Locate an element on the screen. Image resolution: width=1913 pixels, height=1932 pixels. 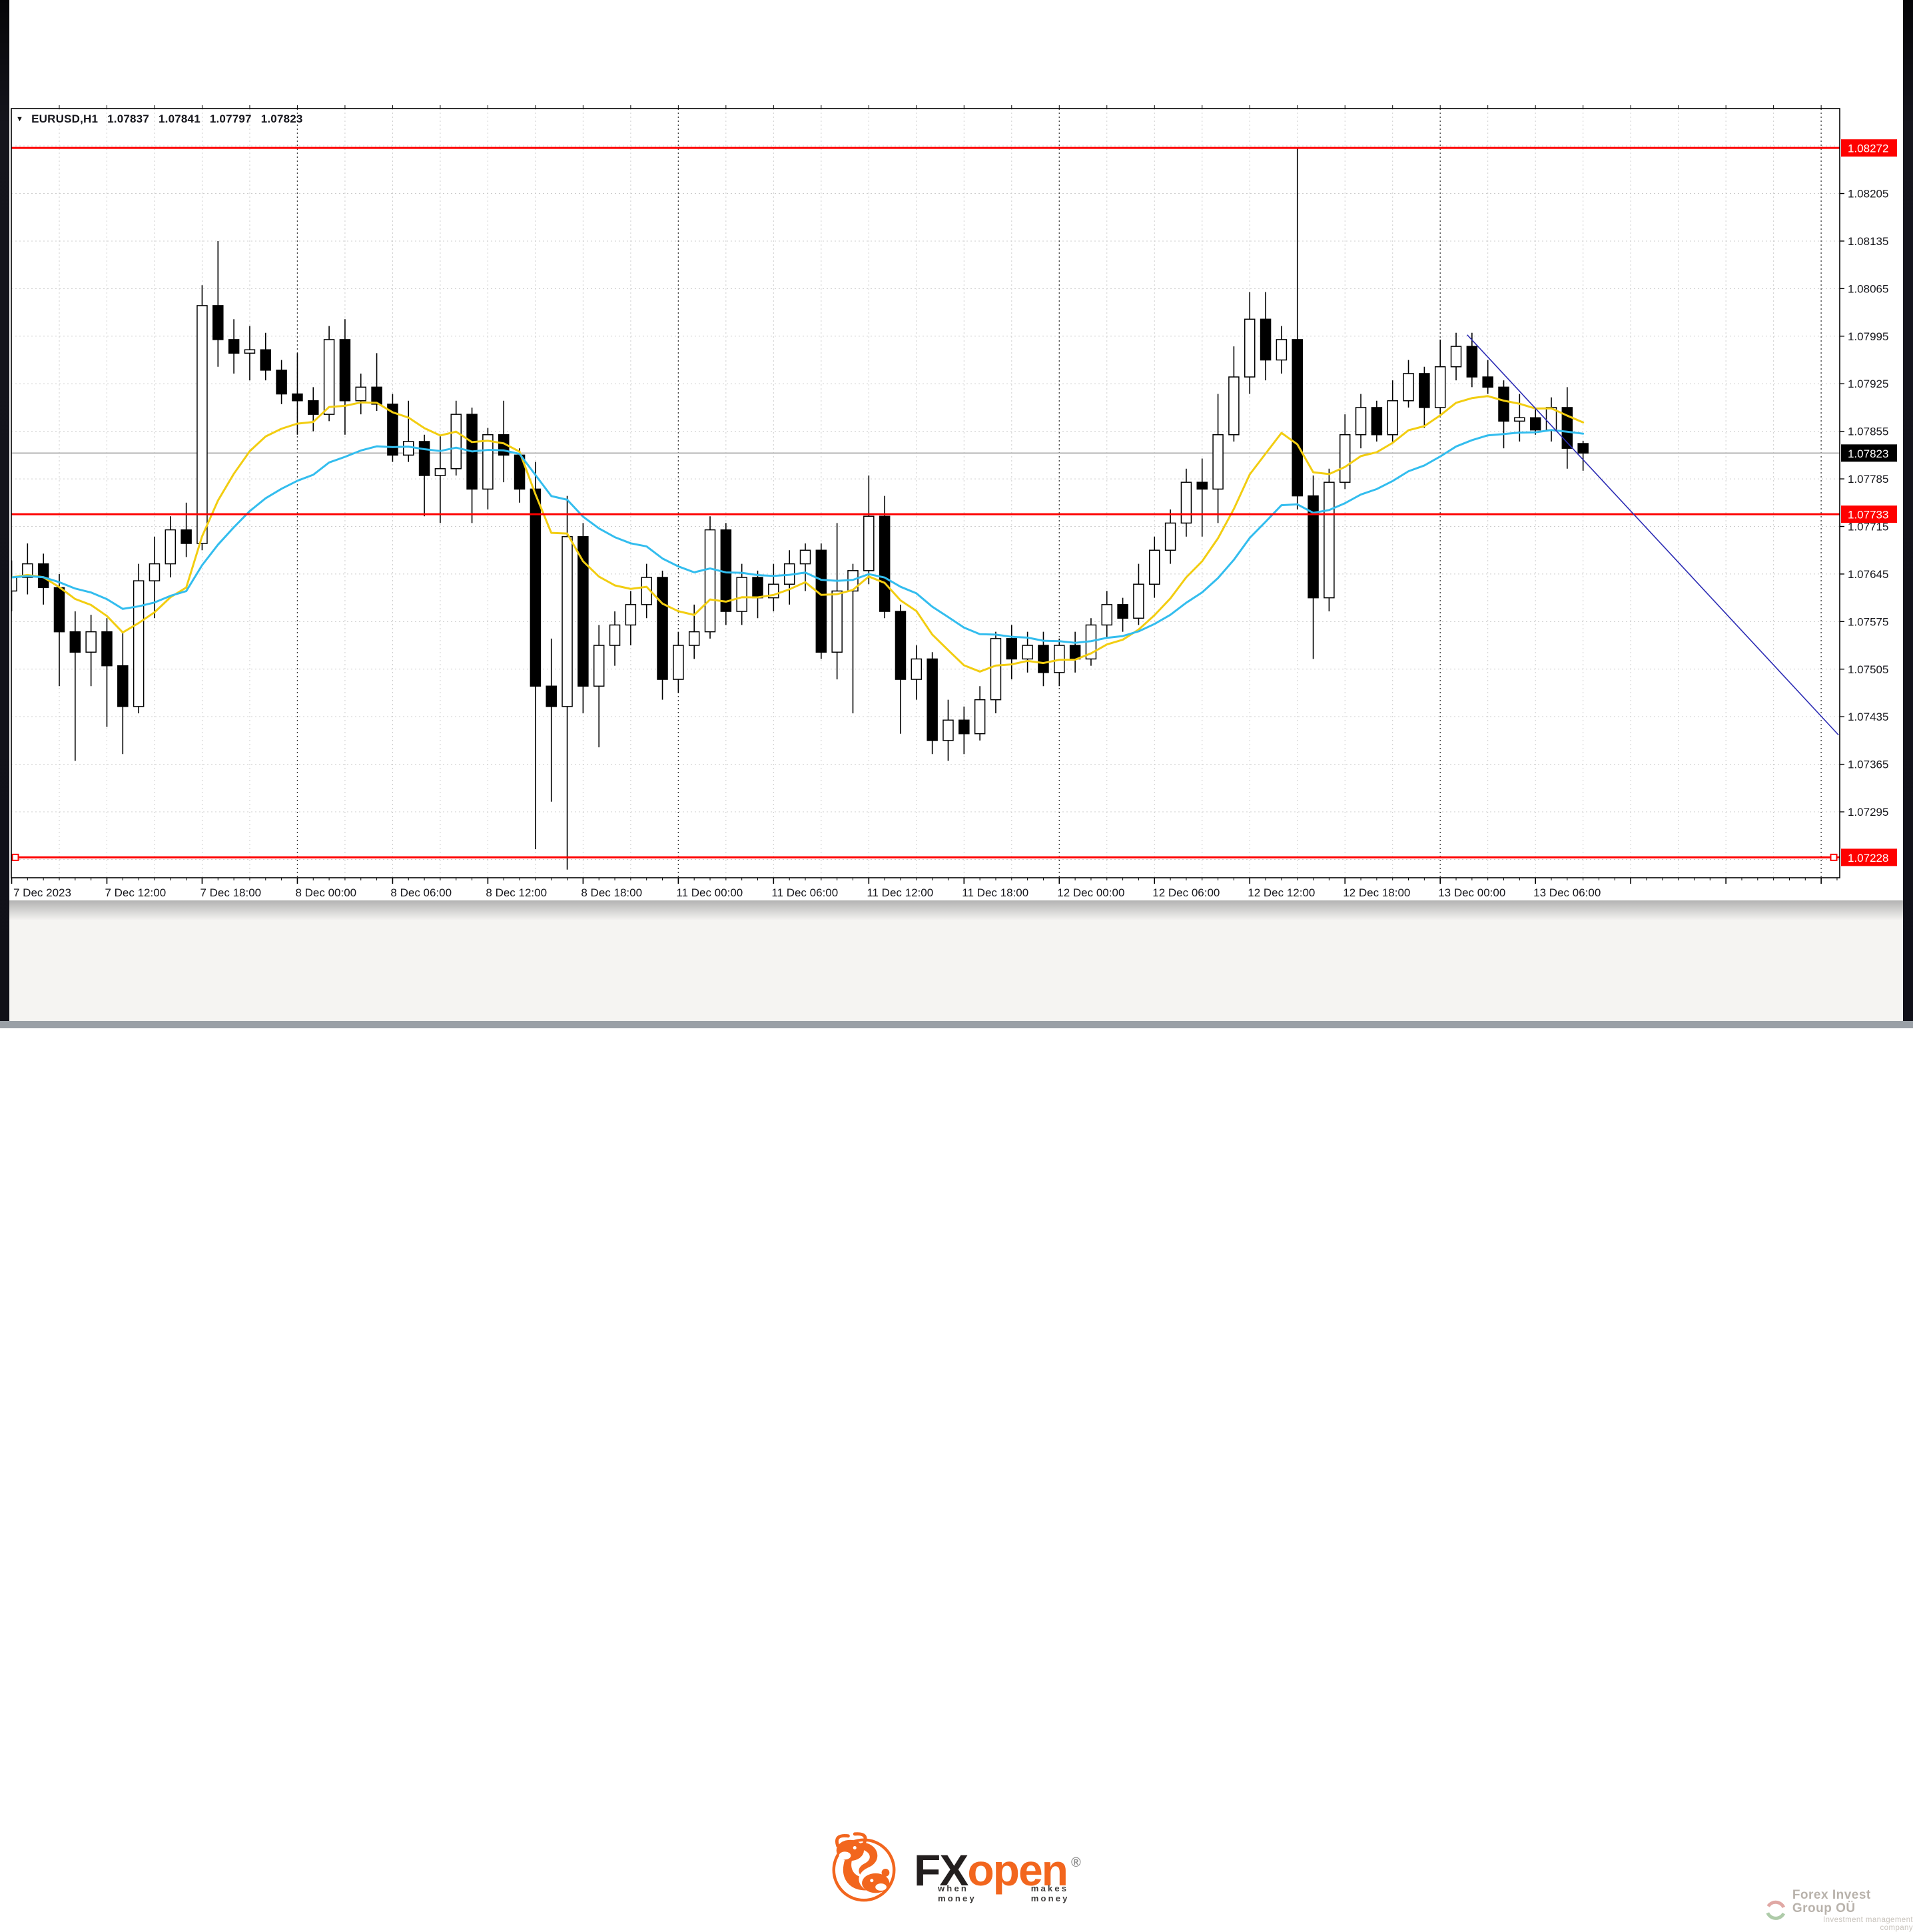
price-axis-tags: 1.08272 1.07733 1.07228 1.07823 is located at coordinates (1869, 502).